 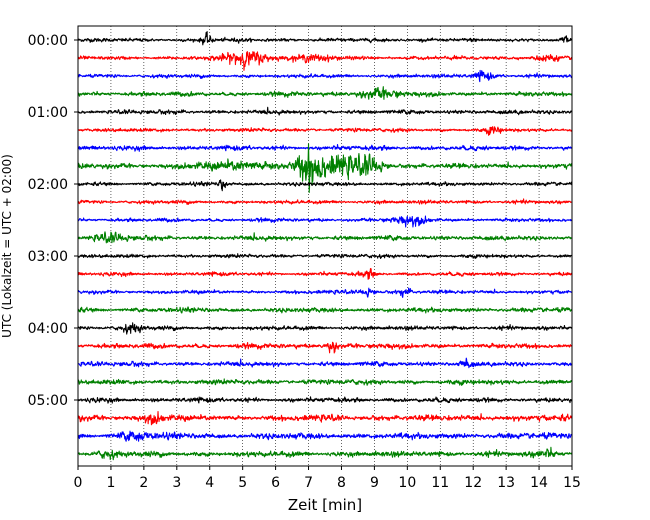 What do you see at coordinates (473, 483) in the screenshot?
I see `x-tick-label: 12` at bounding box center [473, 483].